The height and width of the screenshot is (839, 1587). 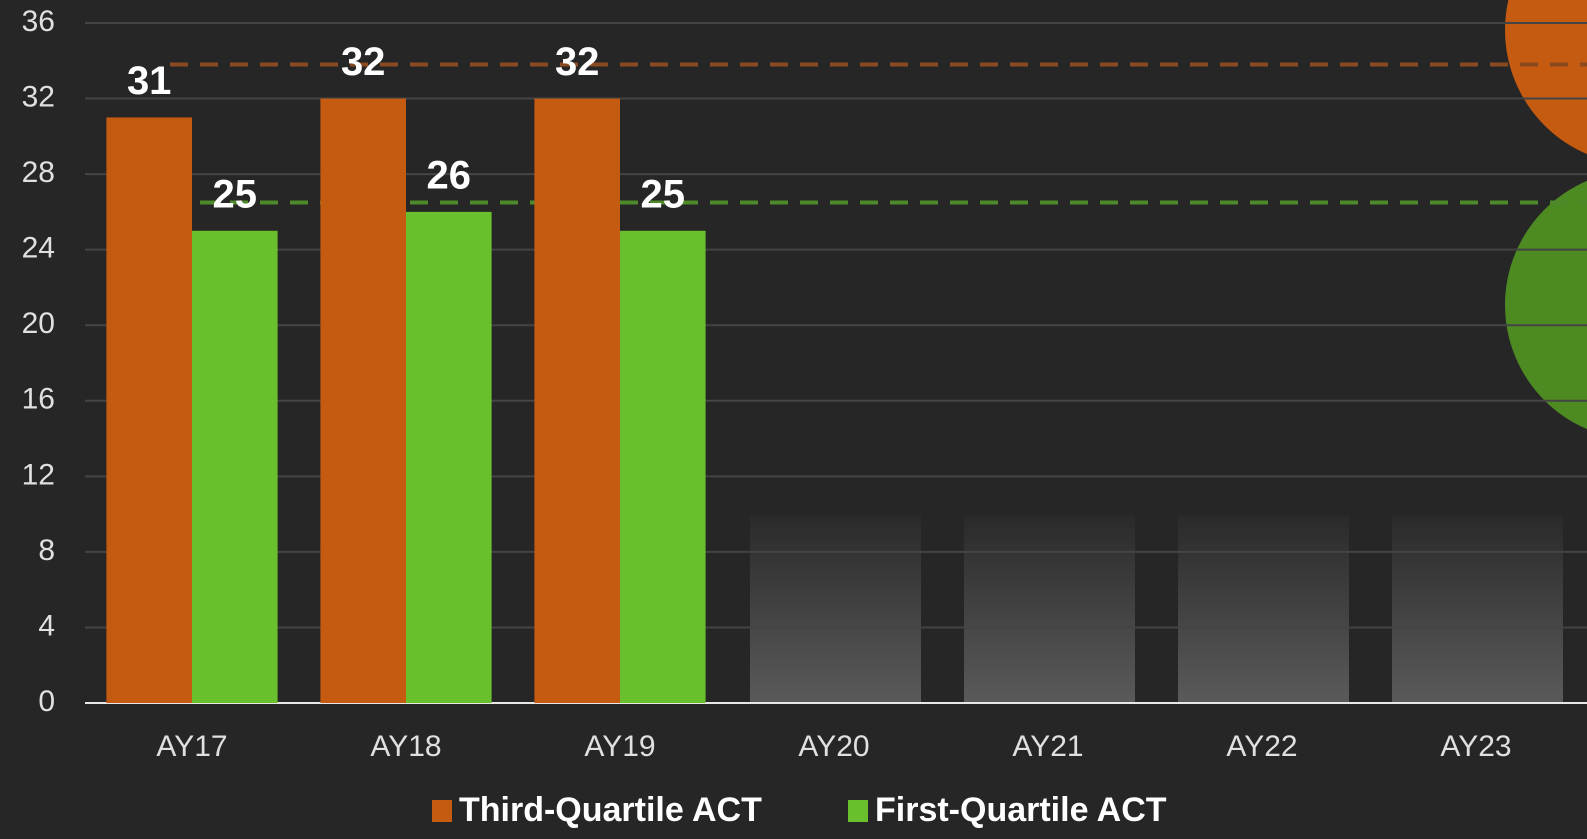 What do you see at coordinates (1047, 746) in the screenshot?
I see `x-tick-label: AY21` at bounding box center [1047, 746].